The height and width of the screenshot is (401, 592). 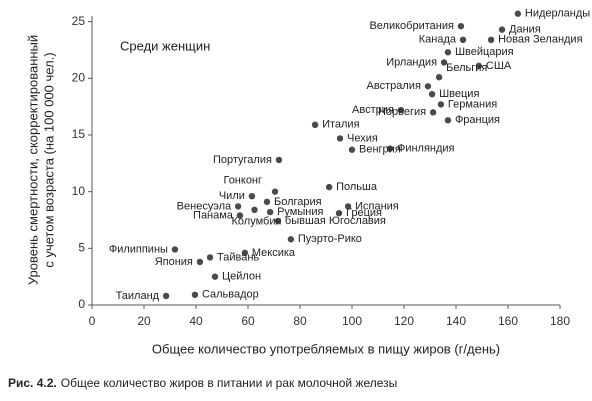 What do you see at coordinates (525, 30) in the screenshot?
I see `point-label: Дания` at bounding box center [525, 30].